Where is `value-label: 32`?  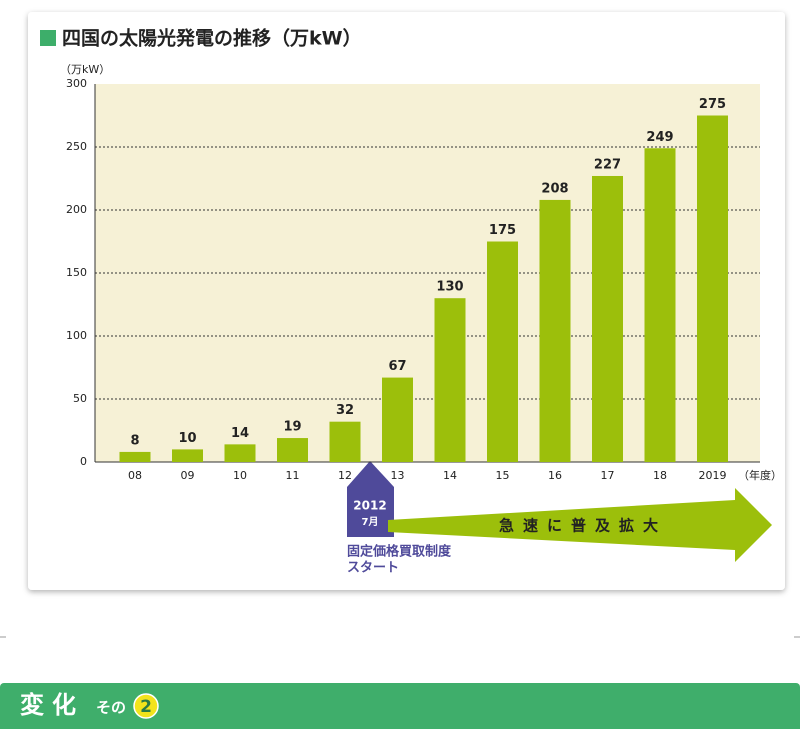 value-label: 32 is located at coordinates (345, 410).